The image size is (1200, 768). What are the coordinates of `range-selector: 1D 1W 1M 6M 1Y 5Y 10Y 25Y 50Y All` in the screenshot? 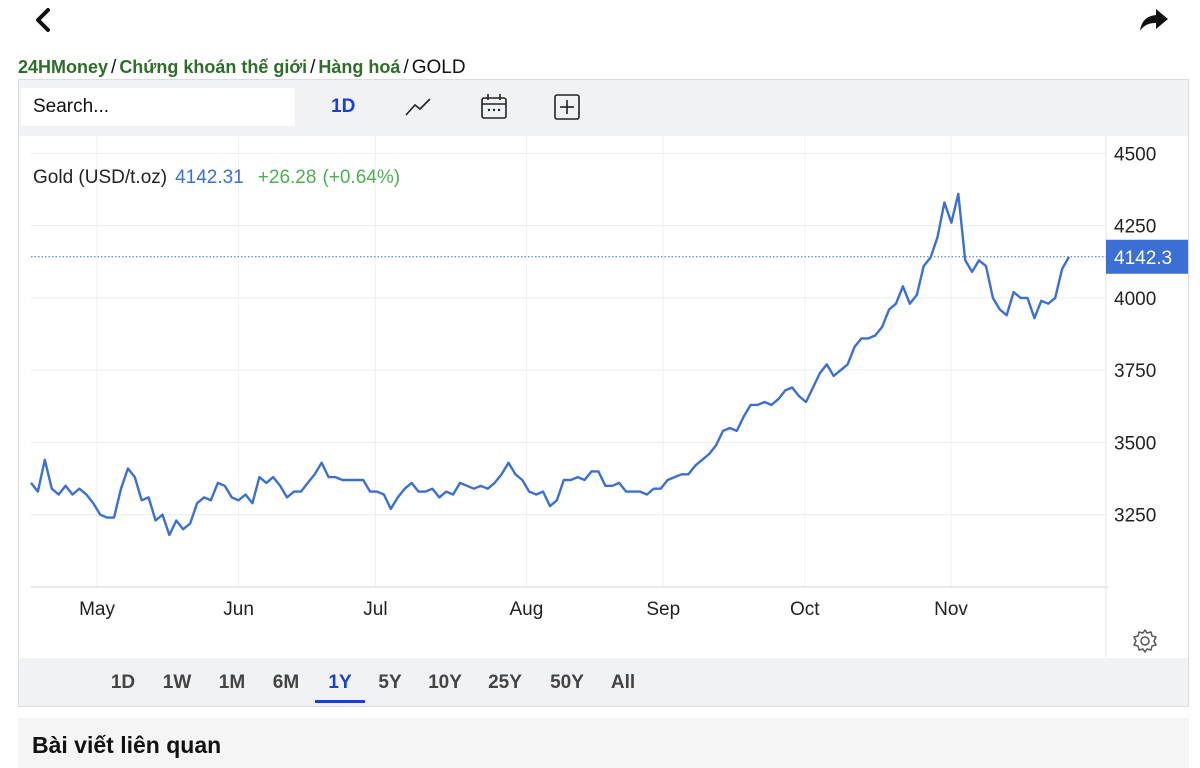 It's located at (603, 682).